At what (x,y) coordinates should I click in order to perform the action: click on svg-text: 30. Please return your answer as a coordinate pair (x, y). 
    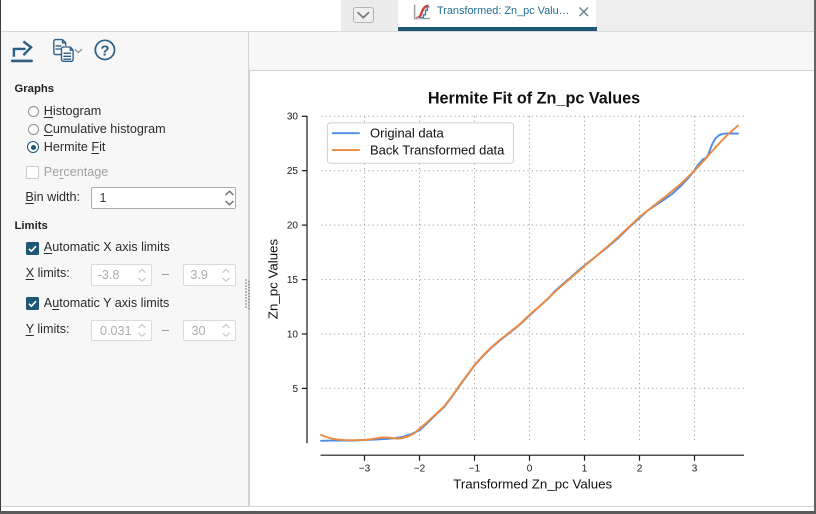
    Looking at the image, I should click on (293, 117).